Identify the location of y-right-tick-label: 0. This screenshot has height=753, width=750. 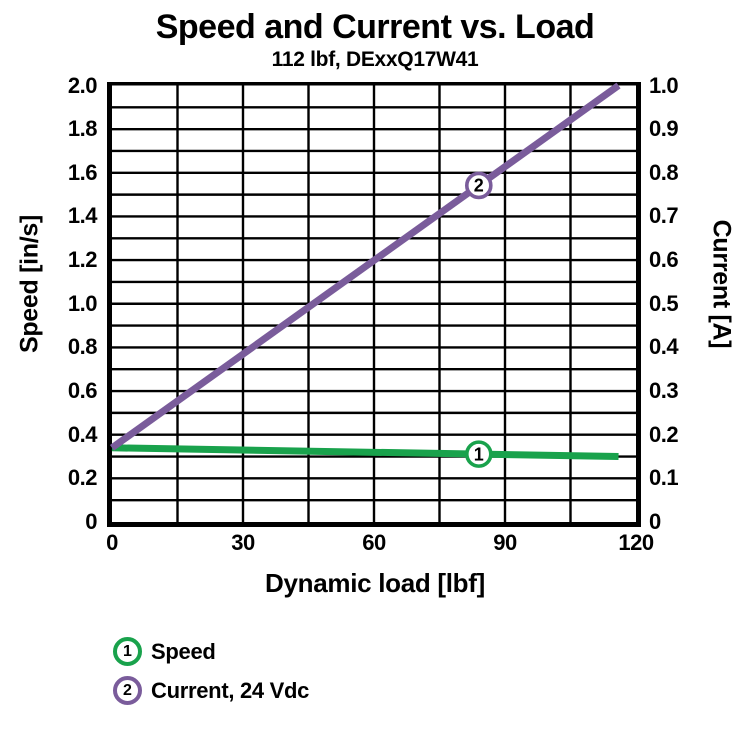
(655, 521).